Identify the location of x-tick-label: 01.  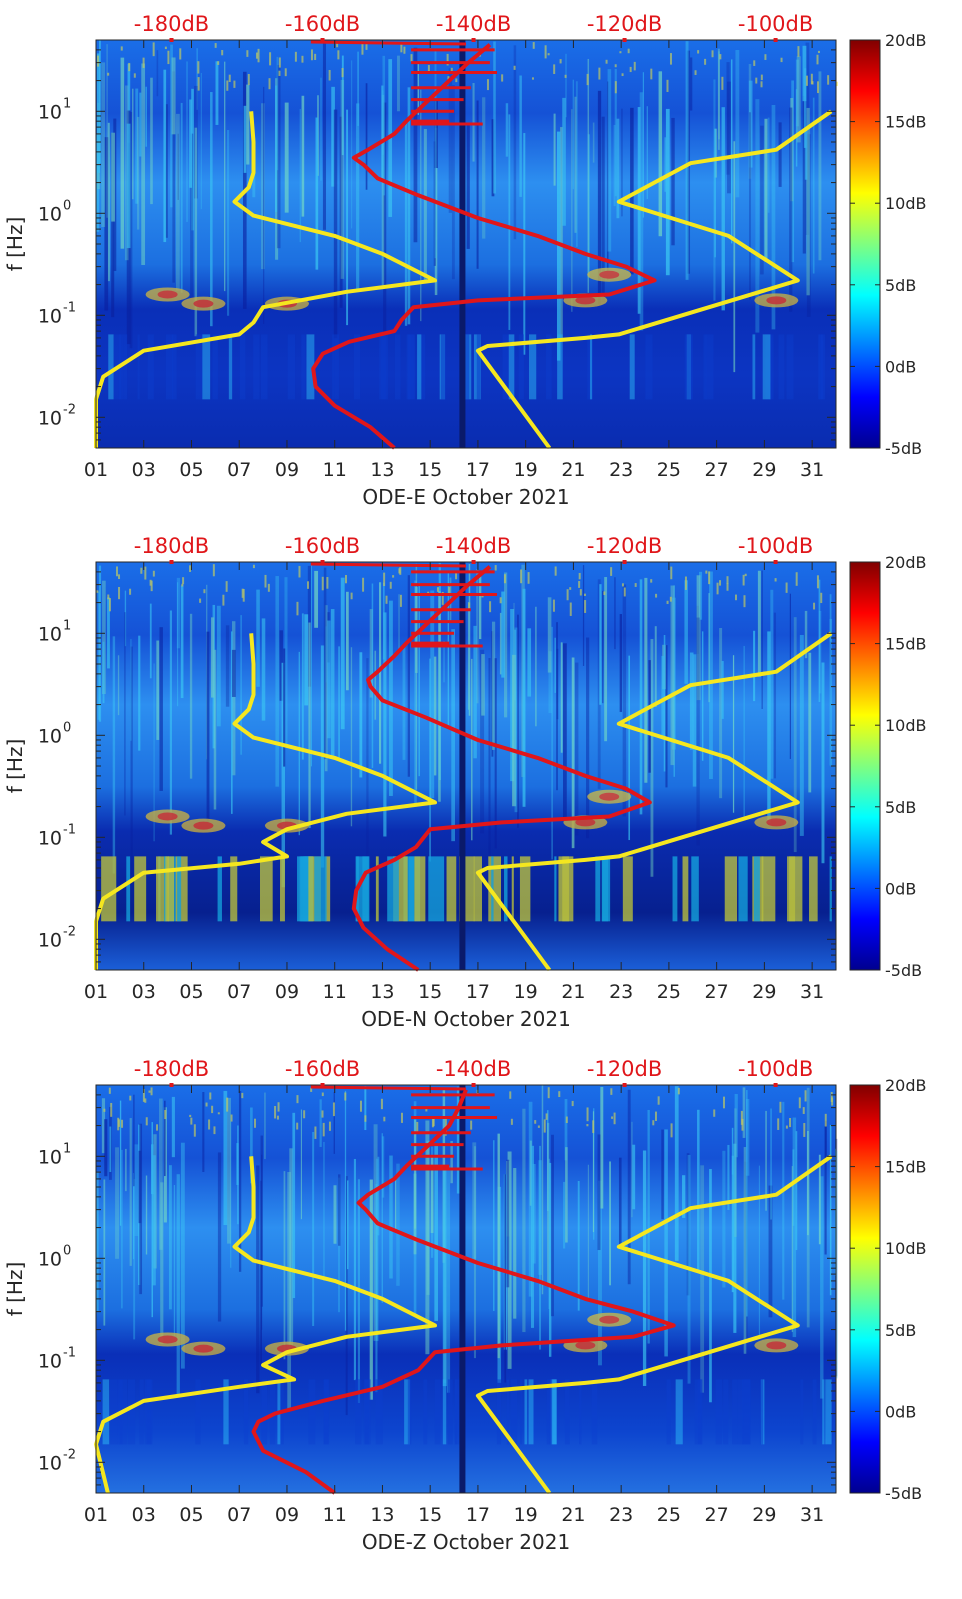
(96, 992).